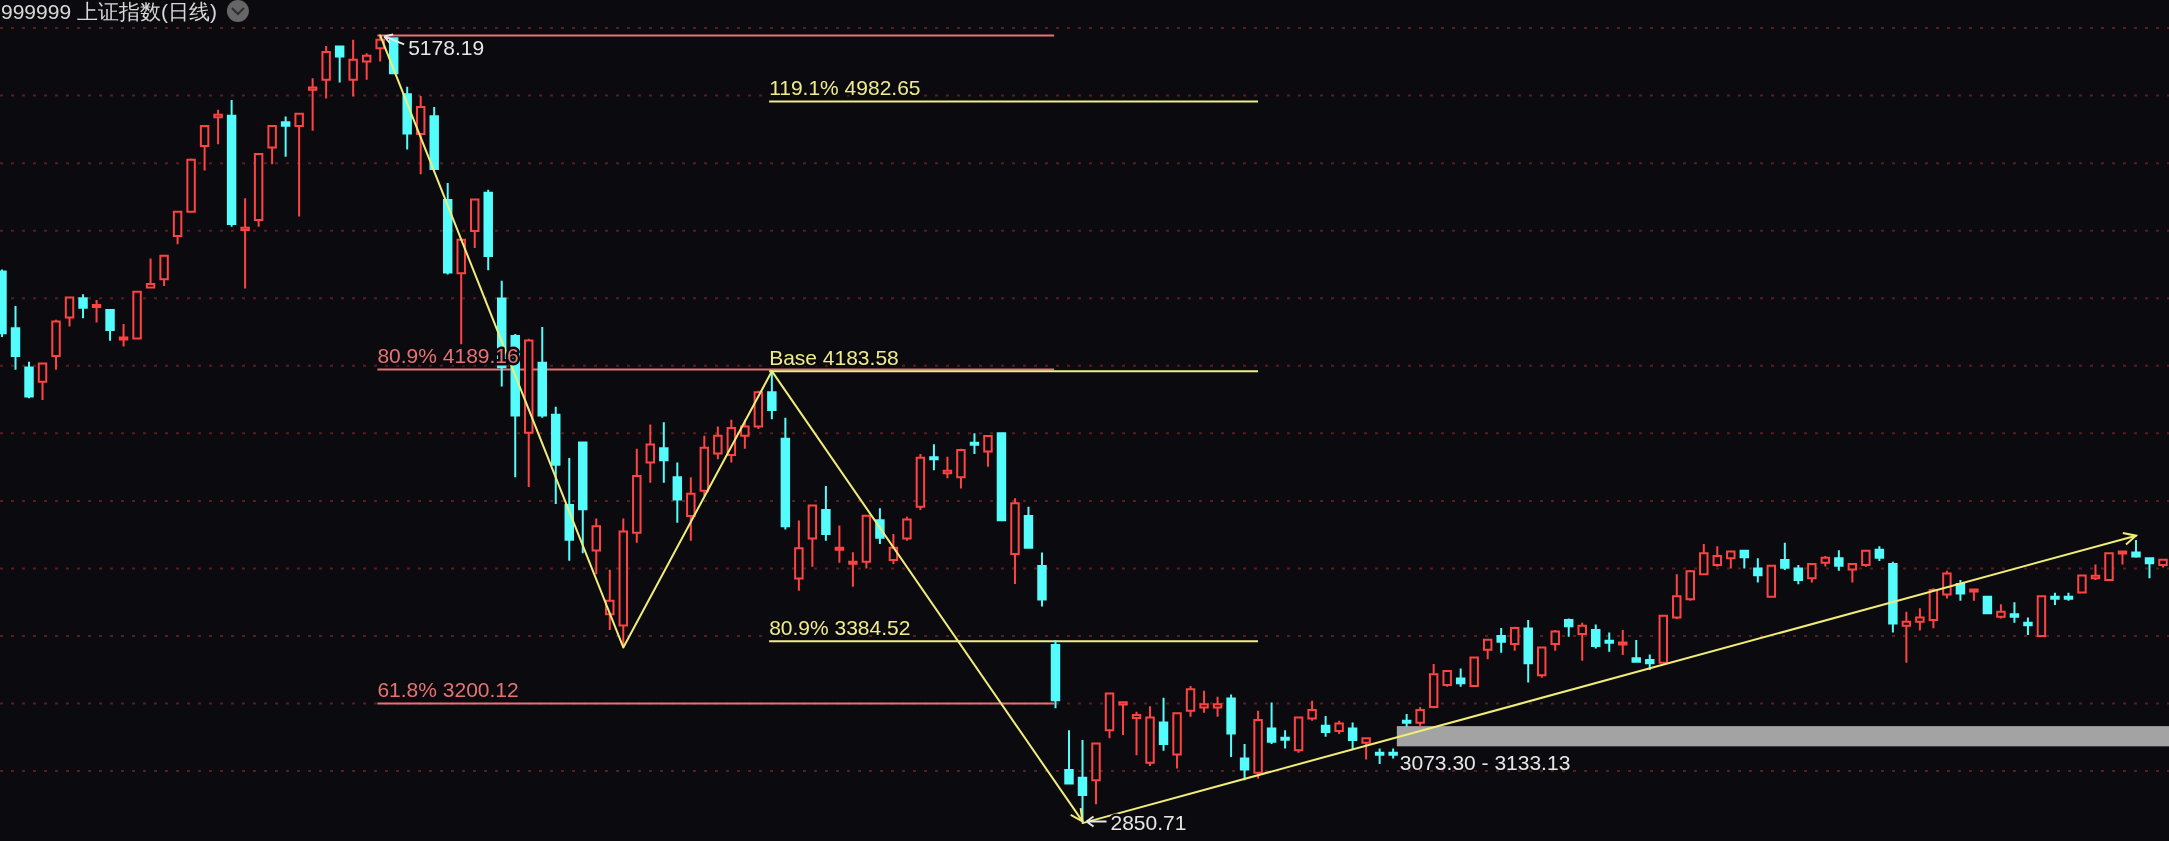  Describe the element at coordinates (834, 358) in the screenshot. I see `ref-line-label: Base 4183.58` at that location.